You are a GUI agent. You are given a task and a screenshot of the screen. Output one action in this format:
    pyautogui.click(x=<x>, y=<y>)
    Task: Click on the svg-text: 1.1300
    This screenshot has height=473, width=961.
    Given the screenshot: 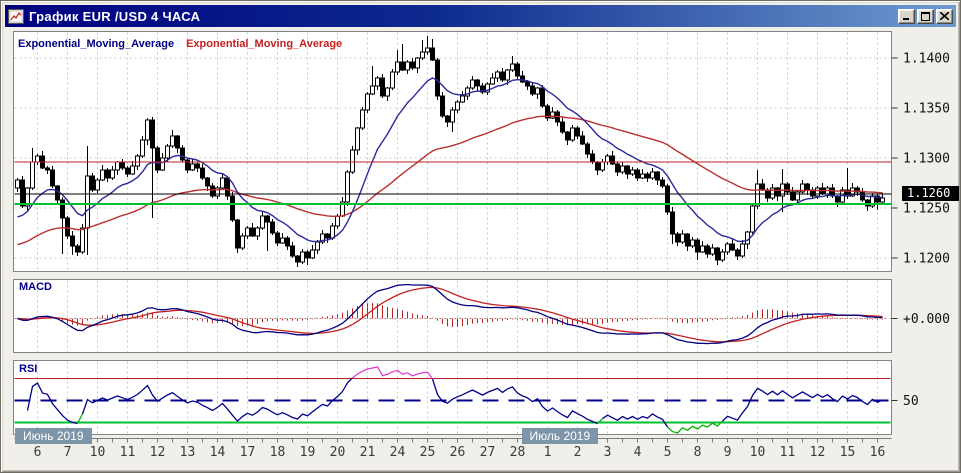 What is the action you would take?
    pyautogui.click(x=926, y=159)
    